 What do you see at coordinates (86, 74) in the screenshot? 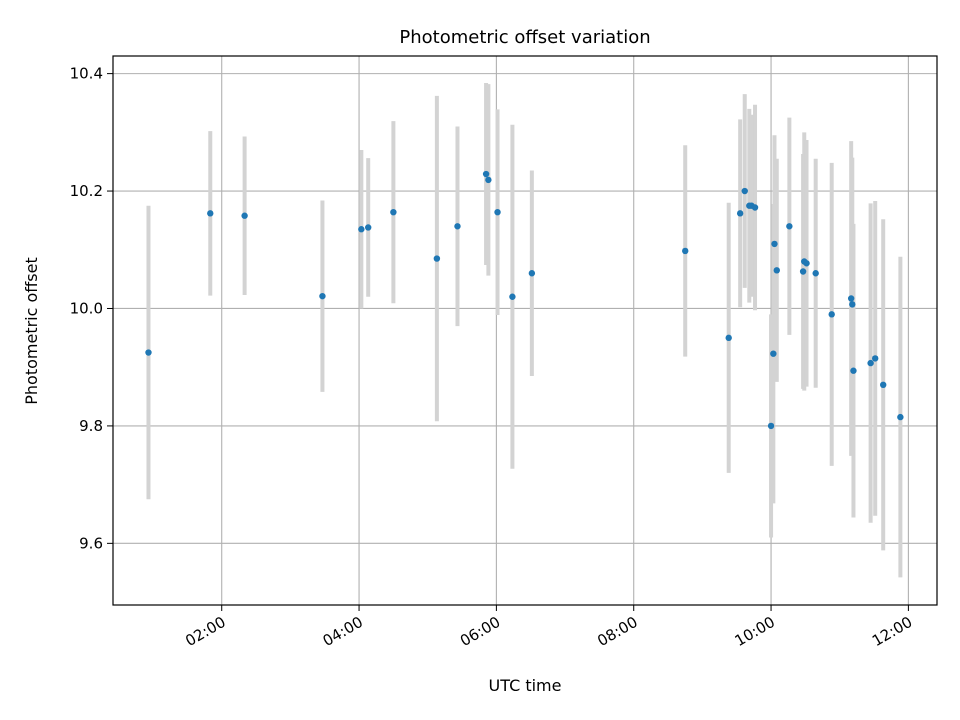
I see `y-tick-label: 10.4` at bounding box center [86, 74].